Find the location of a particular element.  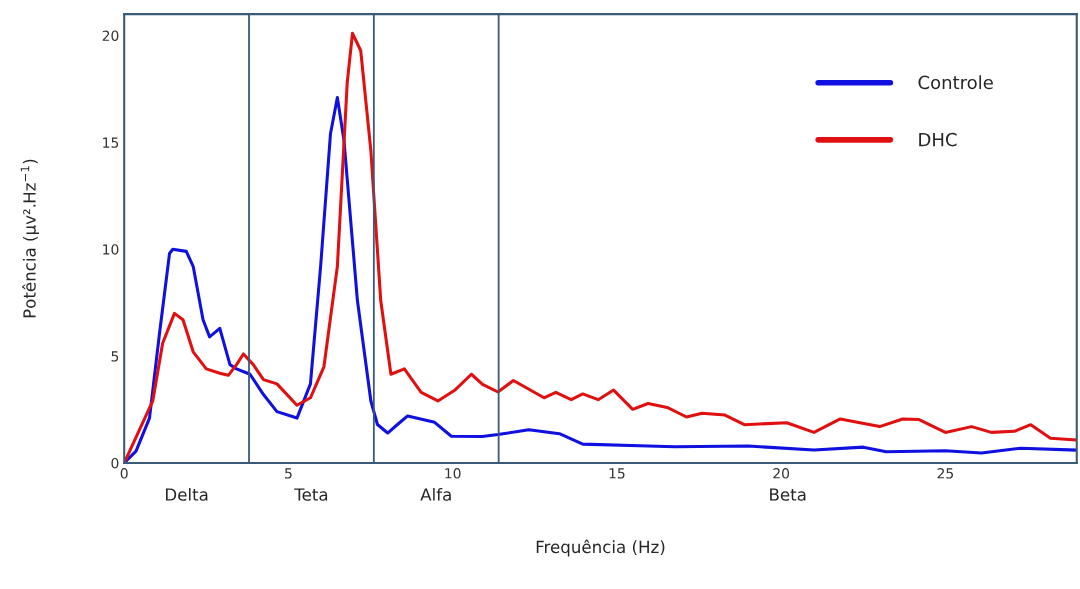

x-tick-label: 5 is located at coordinates (288, 473).